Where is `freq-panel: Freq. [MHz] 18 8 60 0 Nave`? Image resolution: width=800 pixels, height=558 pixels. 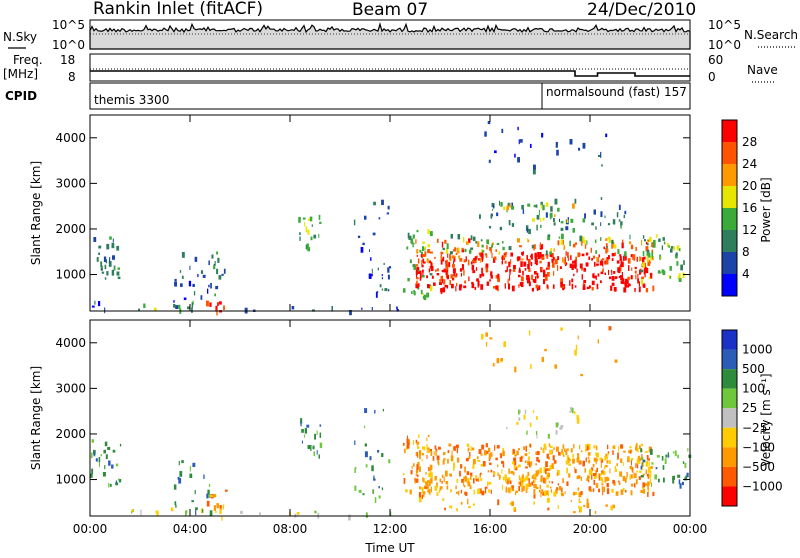
freq-panel: Freq. [MHz] 18 8 60 0 Nave is located at coordinates (390, 68).